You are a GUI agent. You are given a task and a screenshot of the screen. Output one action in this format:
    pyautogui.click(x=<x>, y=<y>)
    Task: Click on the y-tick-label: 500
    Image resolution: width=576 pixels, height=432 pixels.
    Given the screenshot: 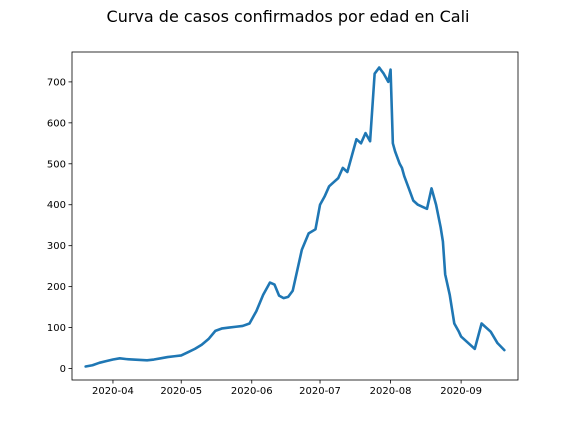 What is the action you would take?
    pyautogui.click(x=56, y=164)
    